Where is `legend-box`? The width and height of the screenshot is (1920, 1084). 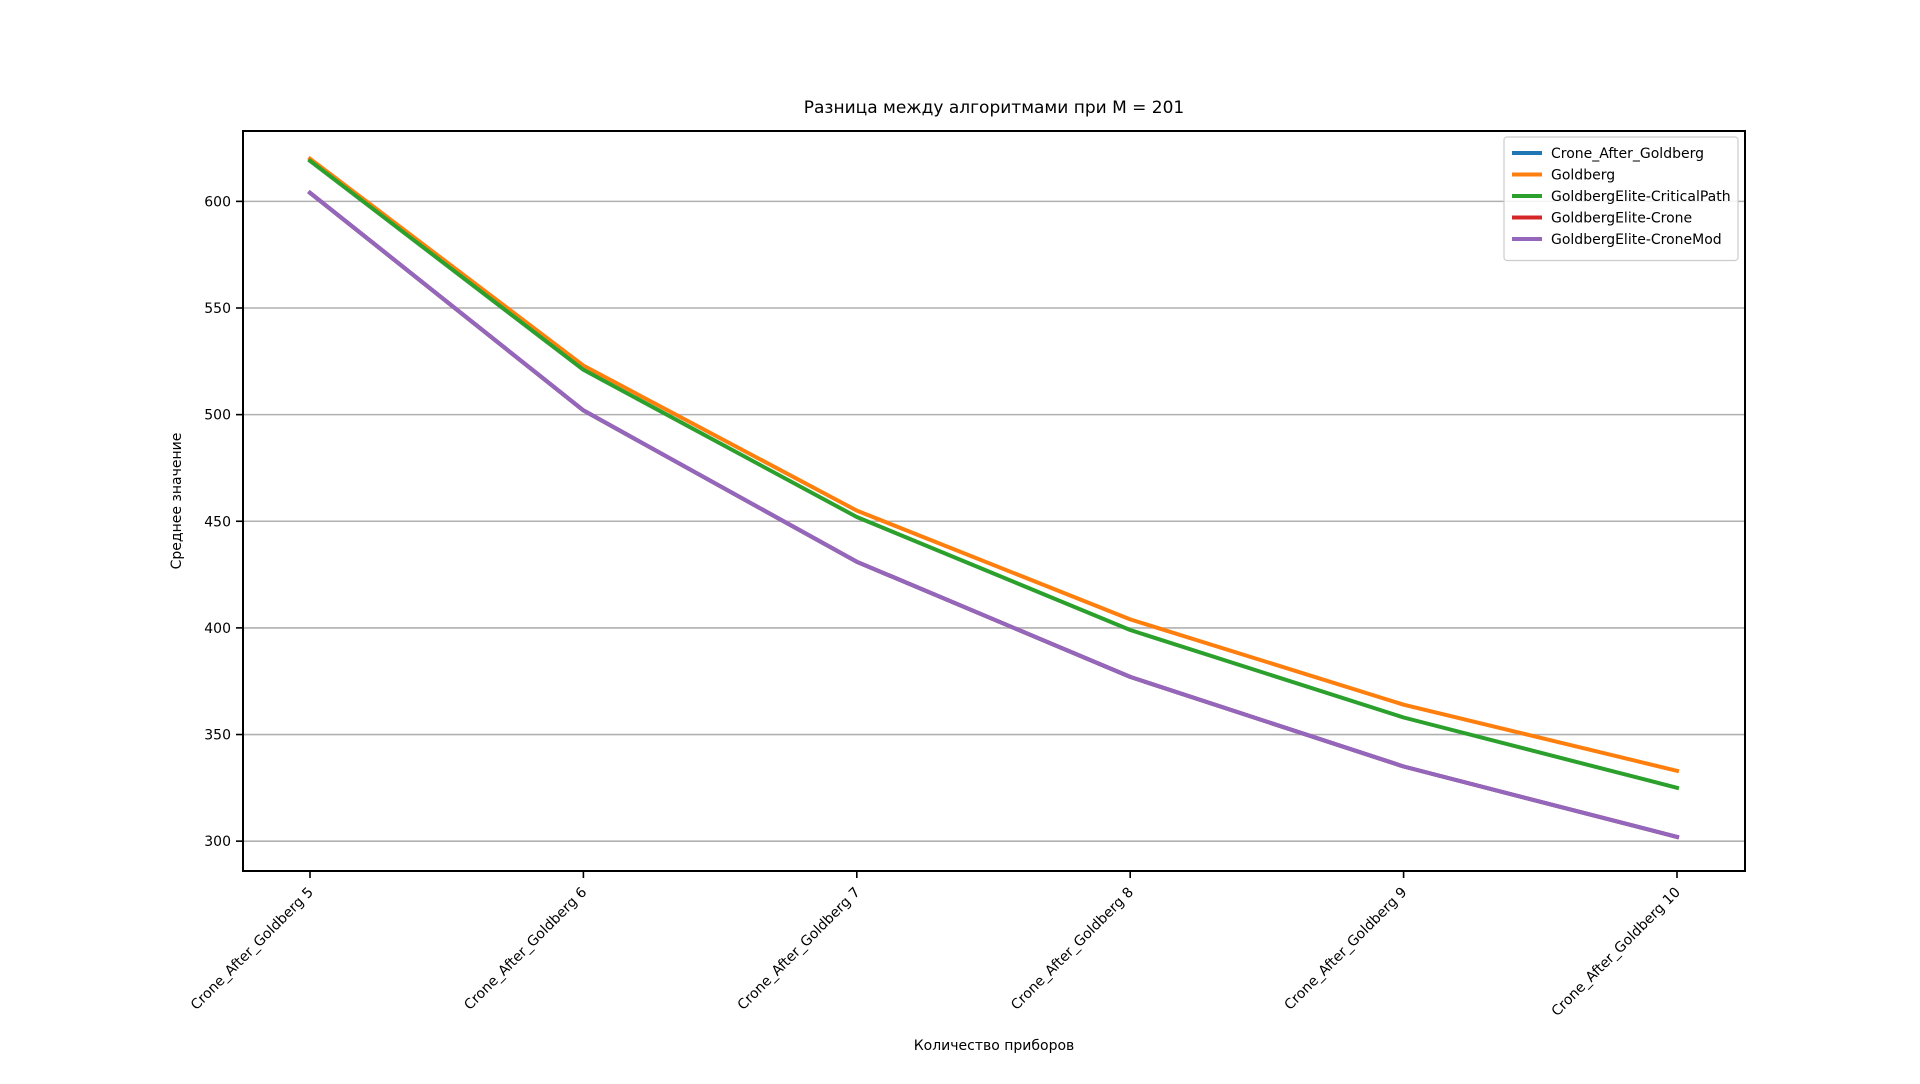
legend-box is located at coordinates (1621, 199).